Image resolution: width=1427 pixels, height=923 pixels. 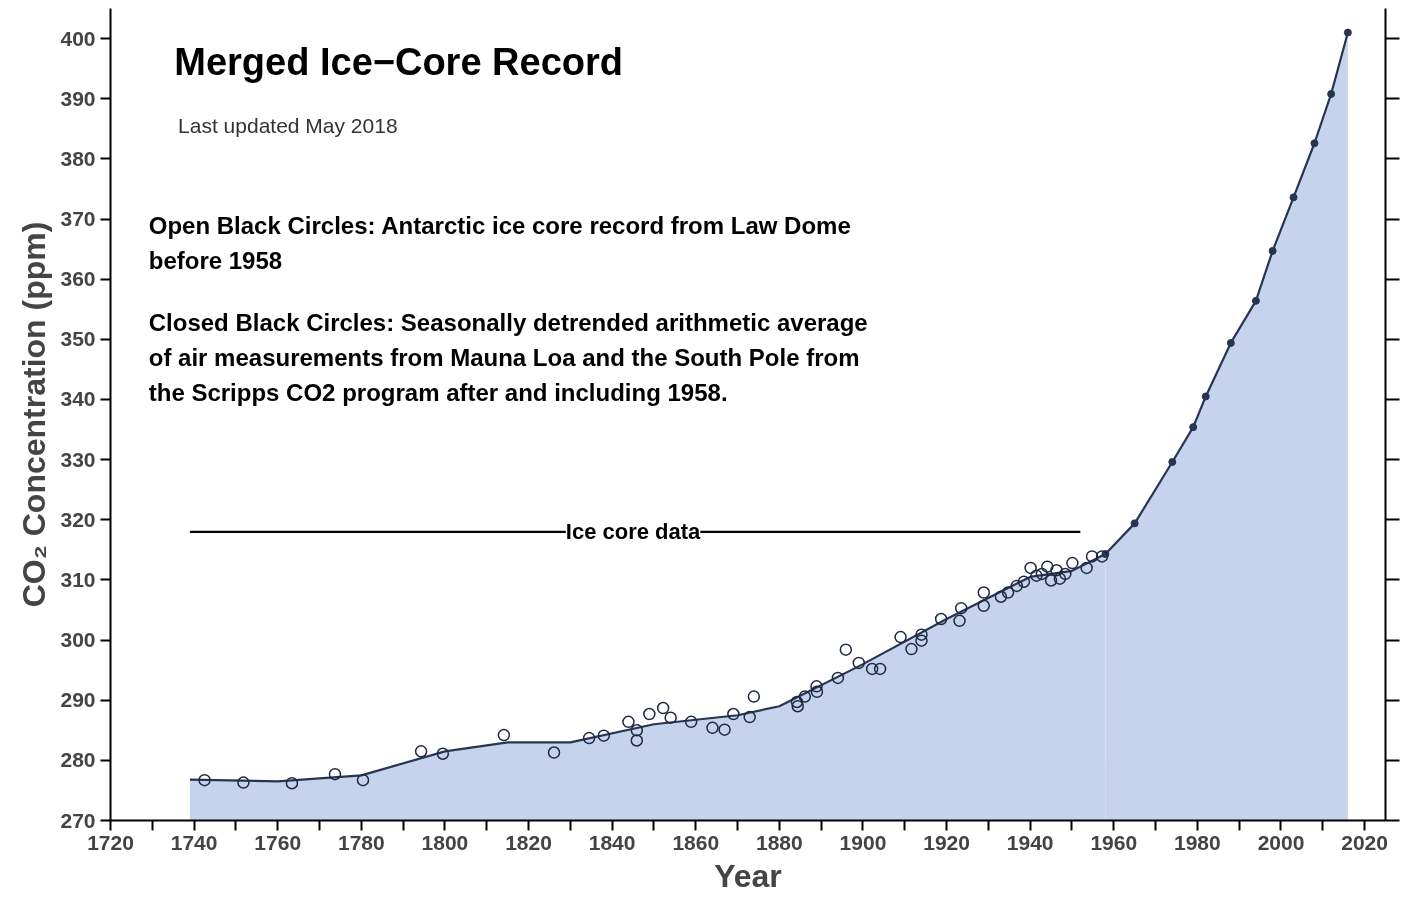 What do you see at coordinates (78, 459) in the screenshot?
I see `y-tick-label: 330` at bounding box center [78, 459].